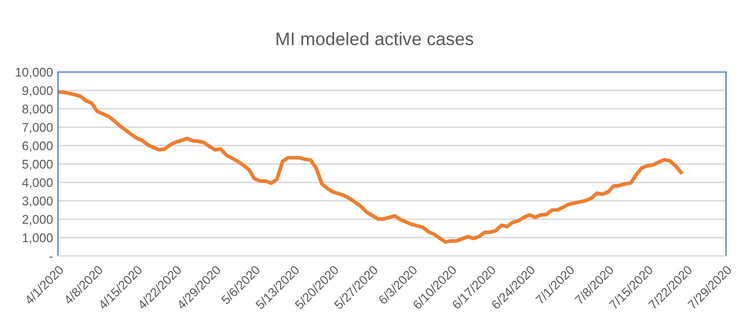  What do you see at coordinates (375, 39) in the screenshot?
I see `chart-title: MI modeled active cases` at bounding box center [375, 39].